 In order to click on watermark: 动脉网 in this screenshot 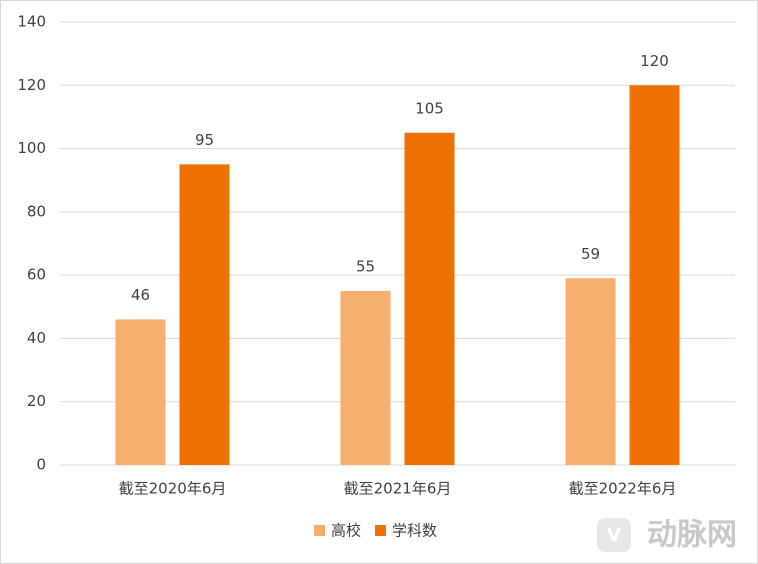, I will do `click(692, 535)`.